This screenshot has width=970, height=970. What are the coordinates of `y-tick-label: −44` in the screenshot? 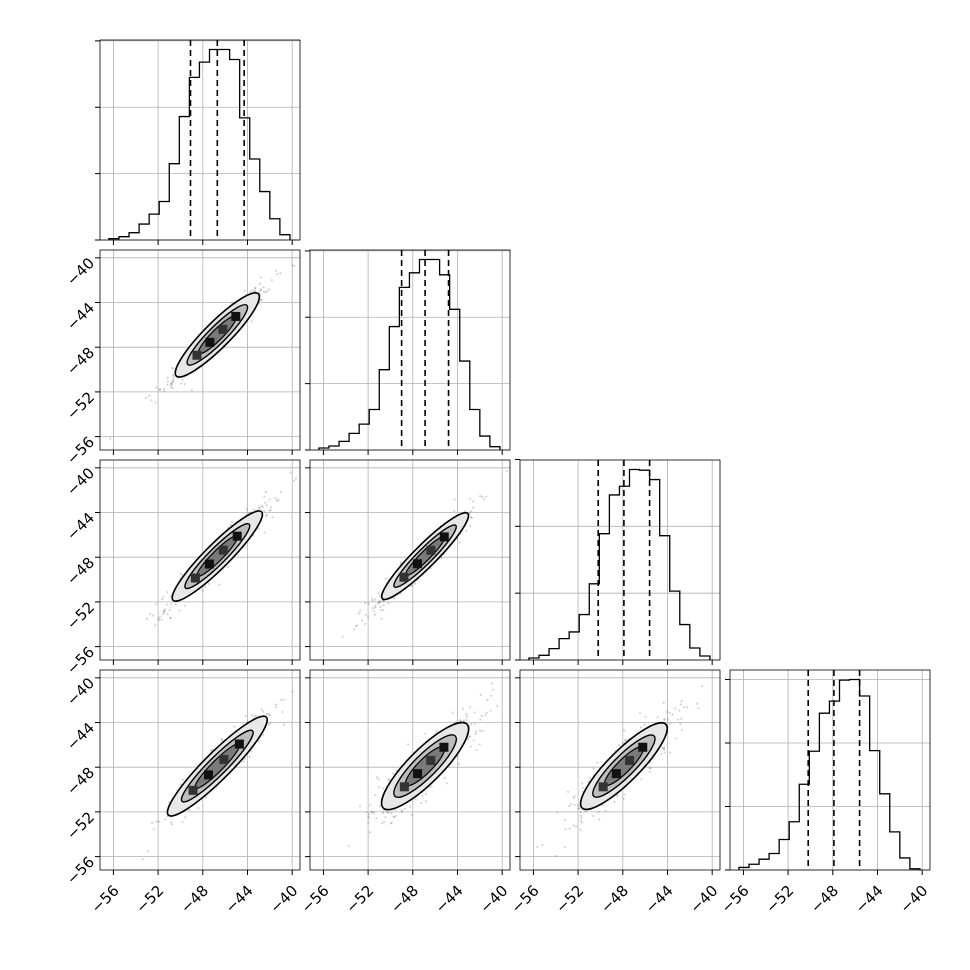 It's located at (80, 736).